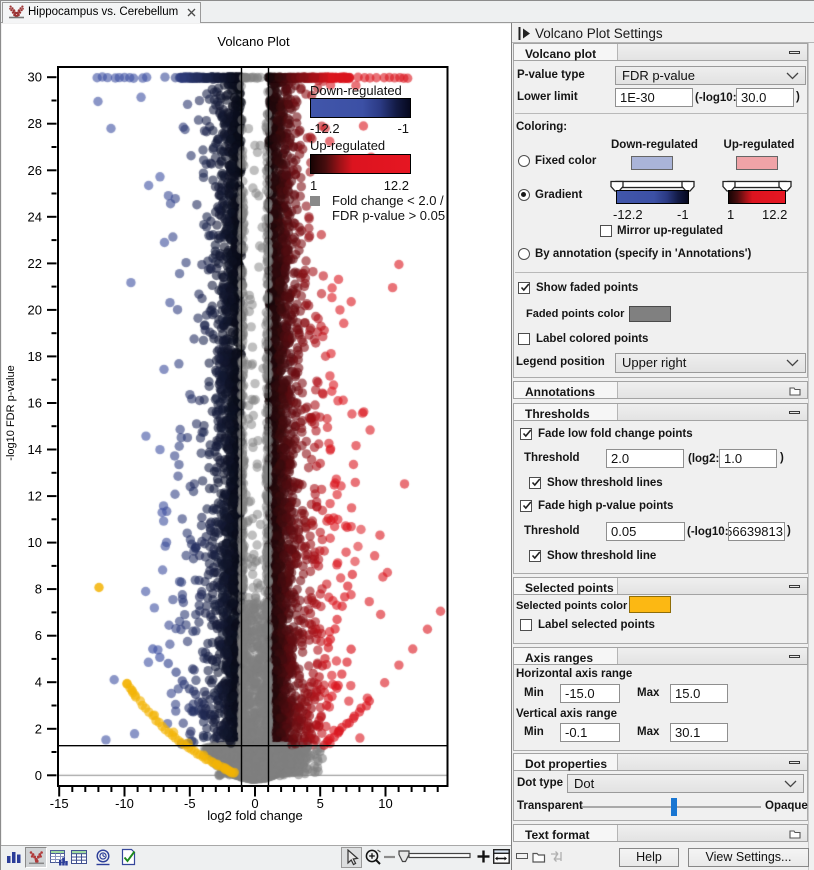  What do you see at coordinates (38, 589) in the screenshot?
I see `svg-text: 8` at bounding box center [38, 589].